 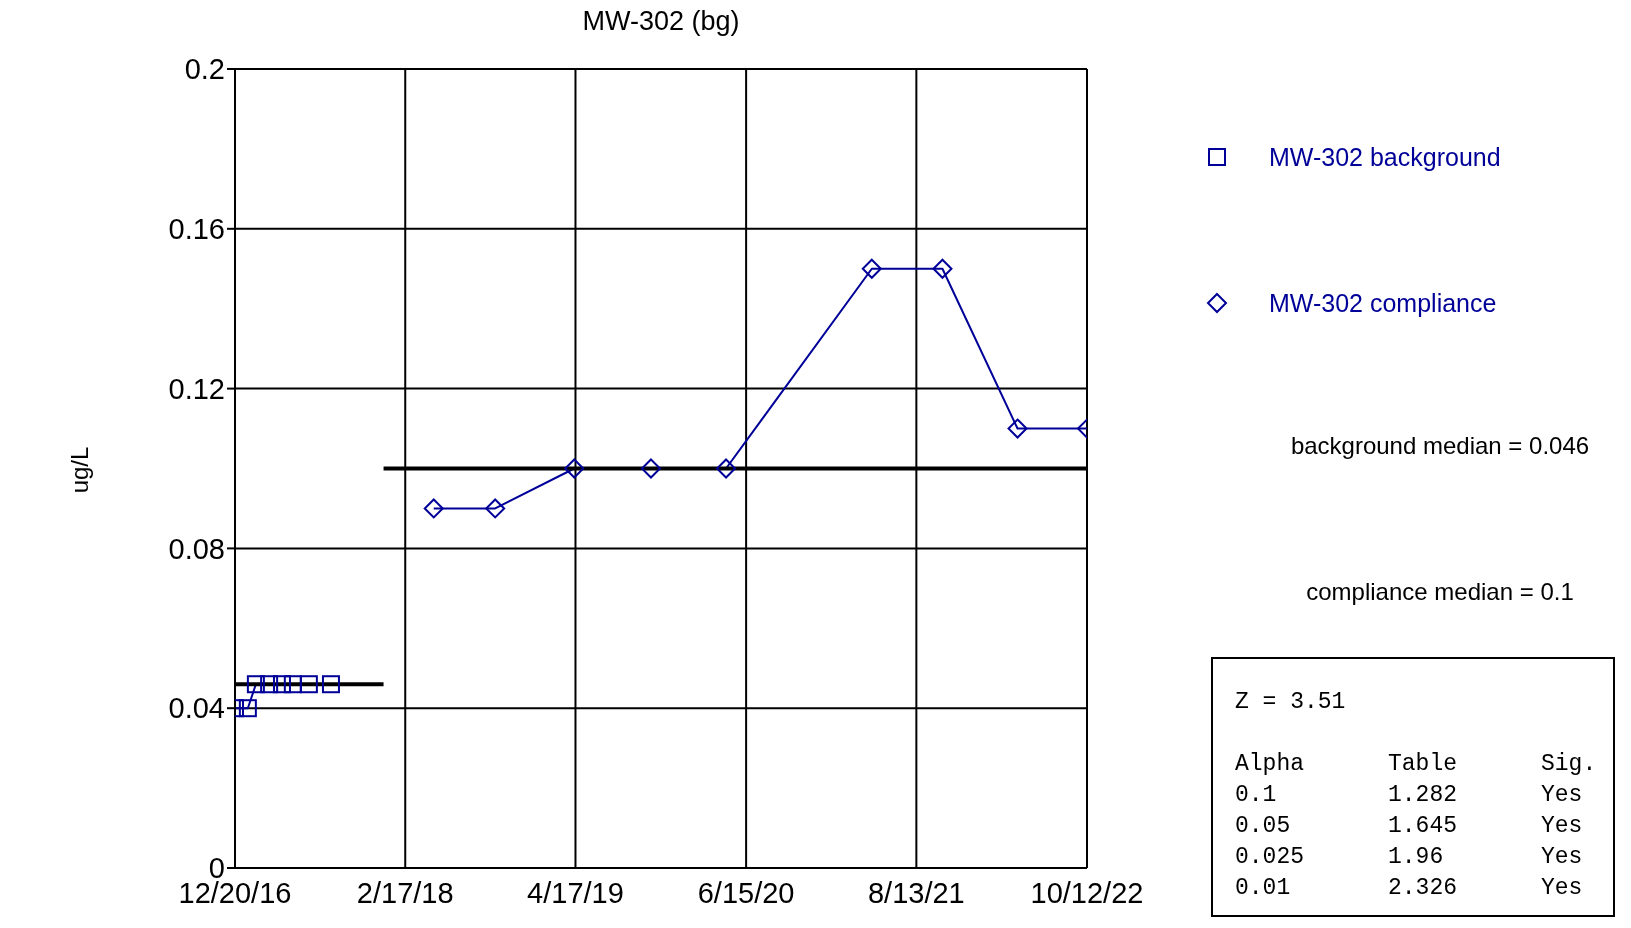 I want to click on text: 1.645, so click(x=1423, y=826).